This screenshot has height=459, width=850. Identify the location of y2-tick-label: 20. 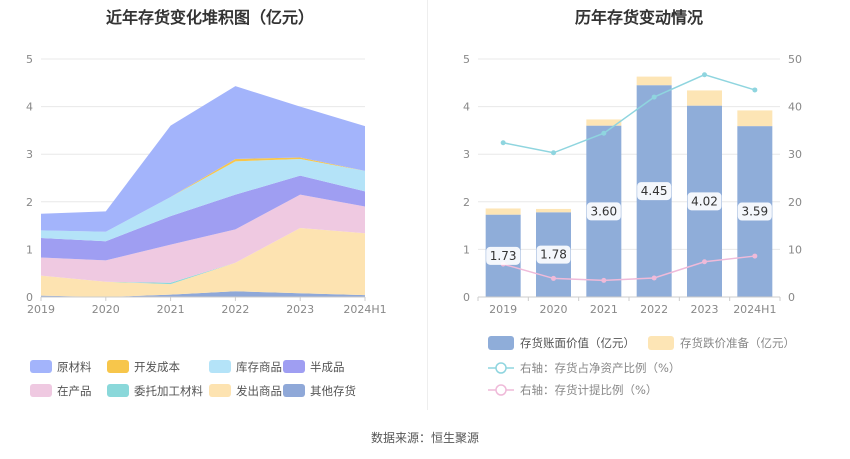
(795, 202).